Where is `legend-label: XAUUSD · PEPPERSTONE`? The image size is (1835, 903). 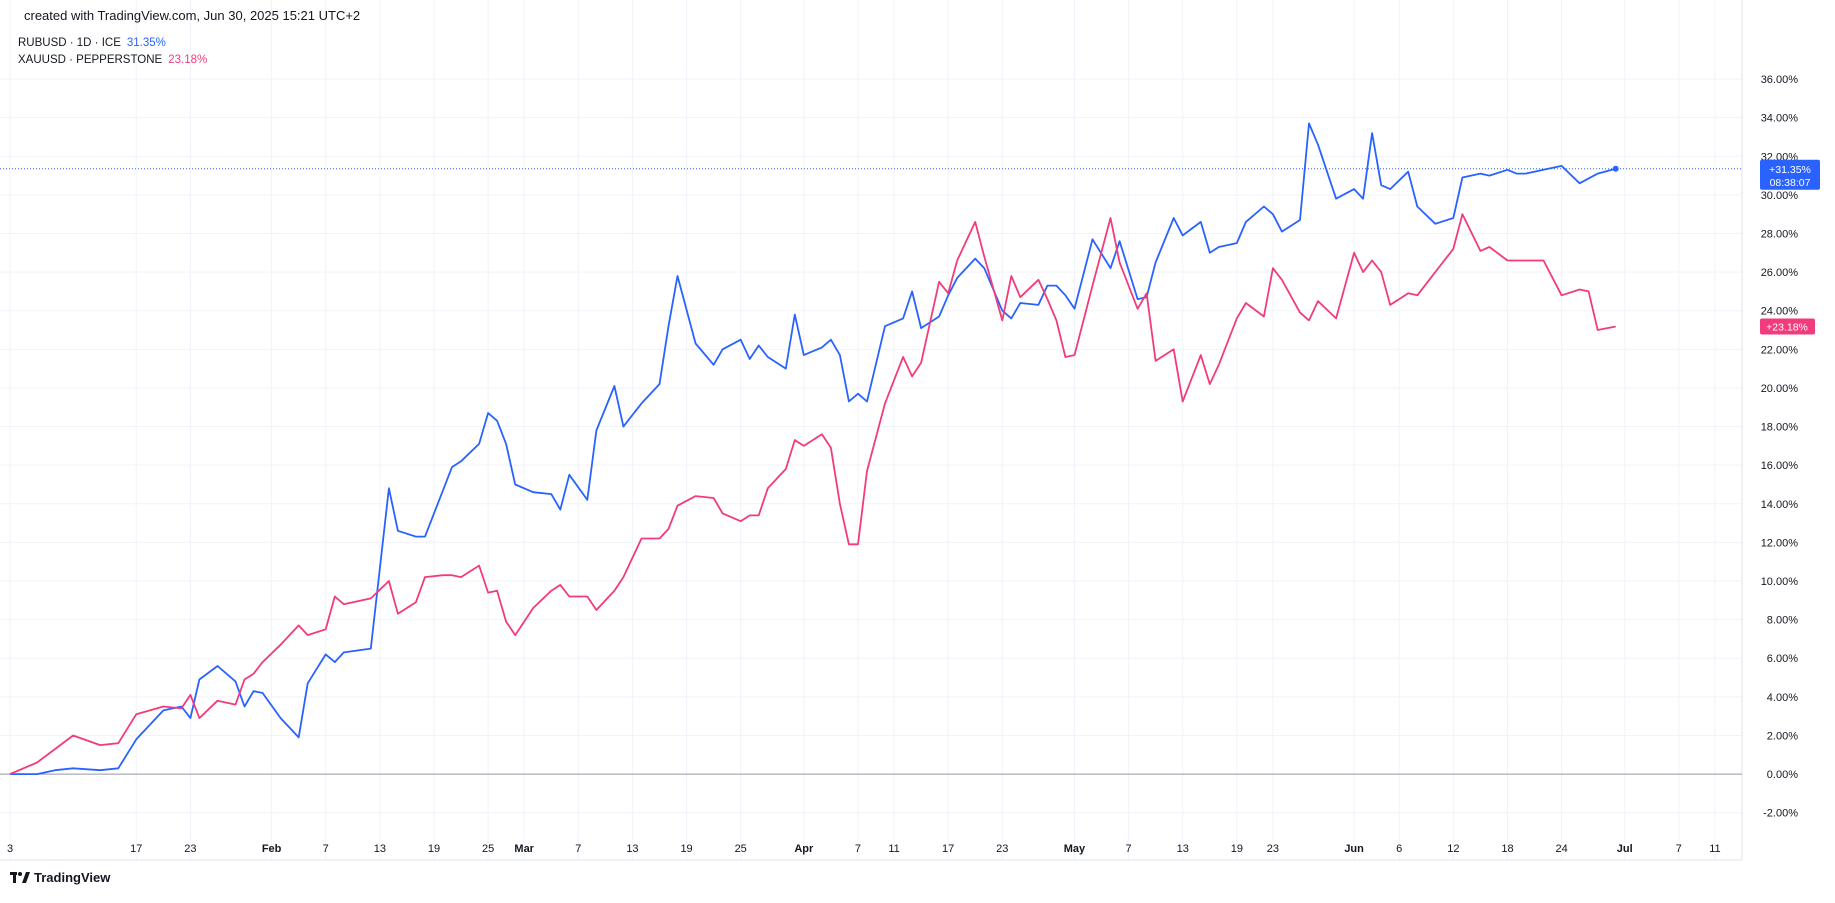
legend-label: XAUUSD · PEPPERSTONE is located at coordinates (90, 60).